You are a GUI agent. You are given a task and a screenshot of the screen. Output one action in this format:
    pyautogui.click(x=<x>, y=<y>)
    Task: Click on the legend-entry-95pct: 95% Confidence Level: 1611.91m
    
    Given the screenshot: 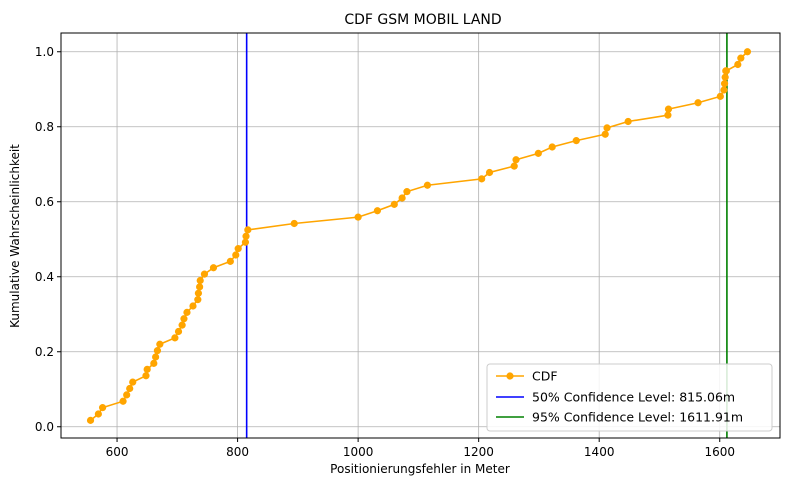 What is the action you would take?
    pyautogui.click(x=619, y=417)
    